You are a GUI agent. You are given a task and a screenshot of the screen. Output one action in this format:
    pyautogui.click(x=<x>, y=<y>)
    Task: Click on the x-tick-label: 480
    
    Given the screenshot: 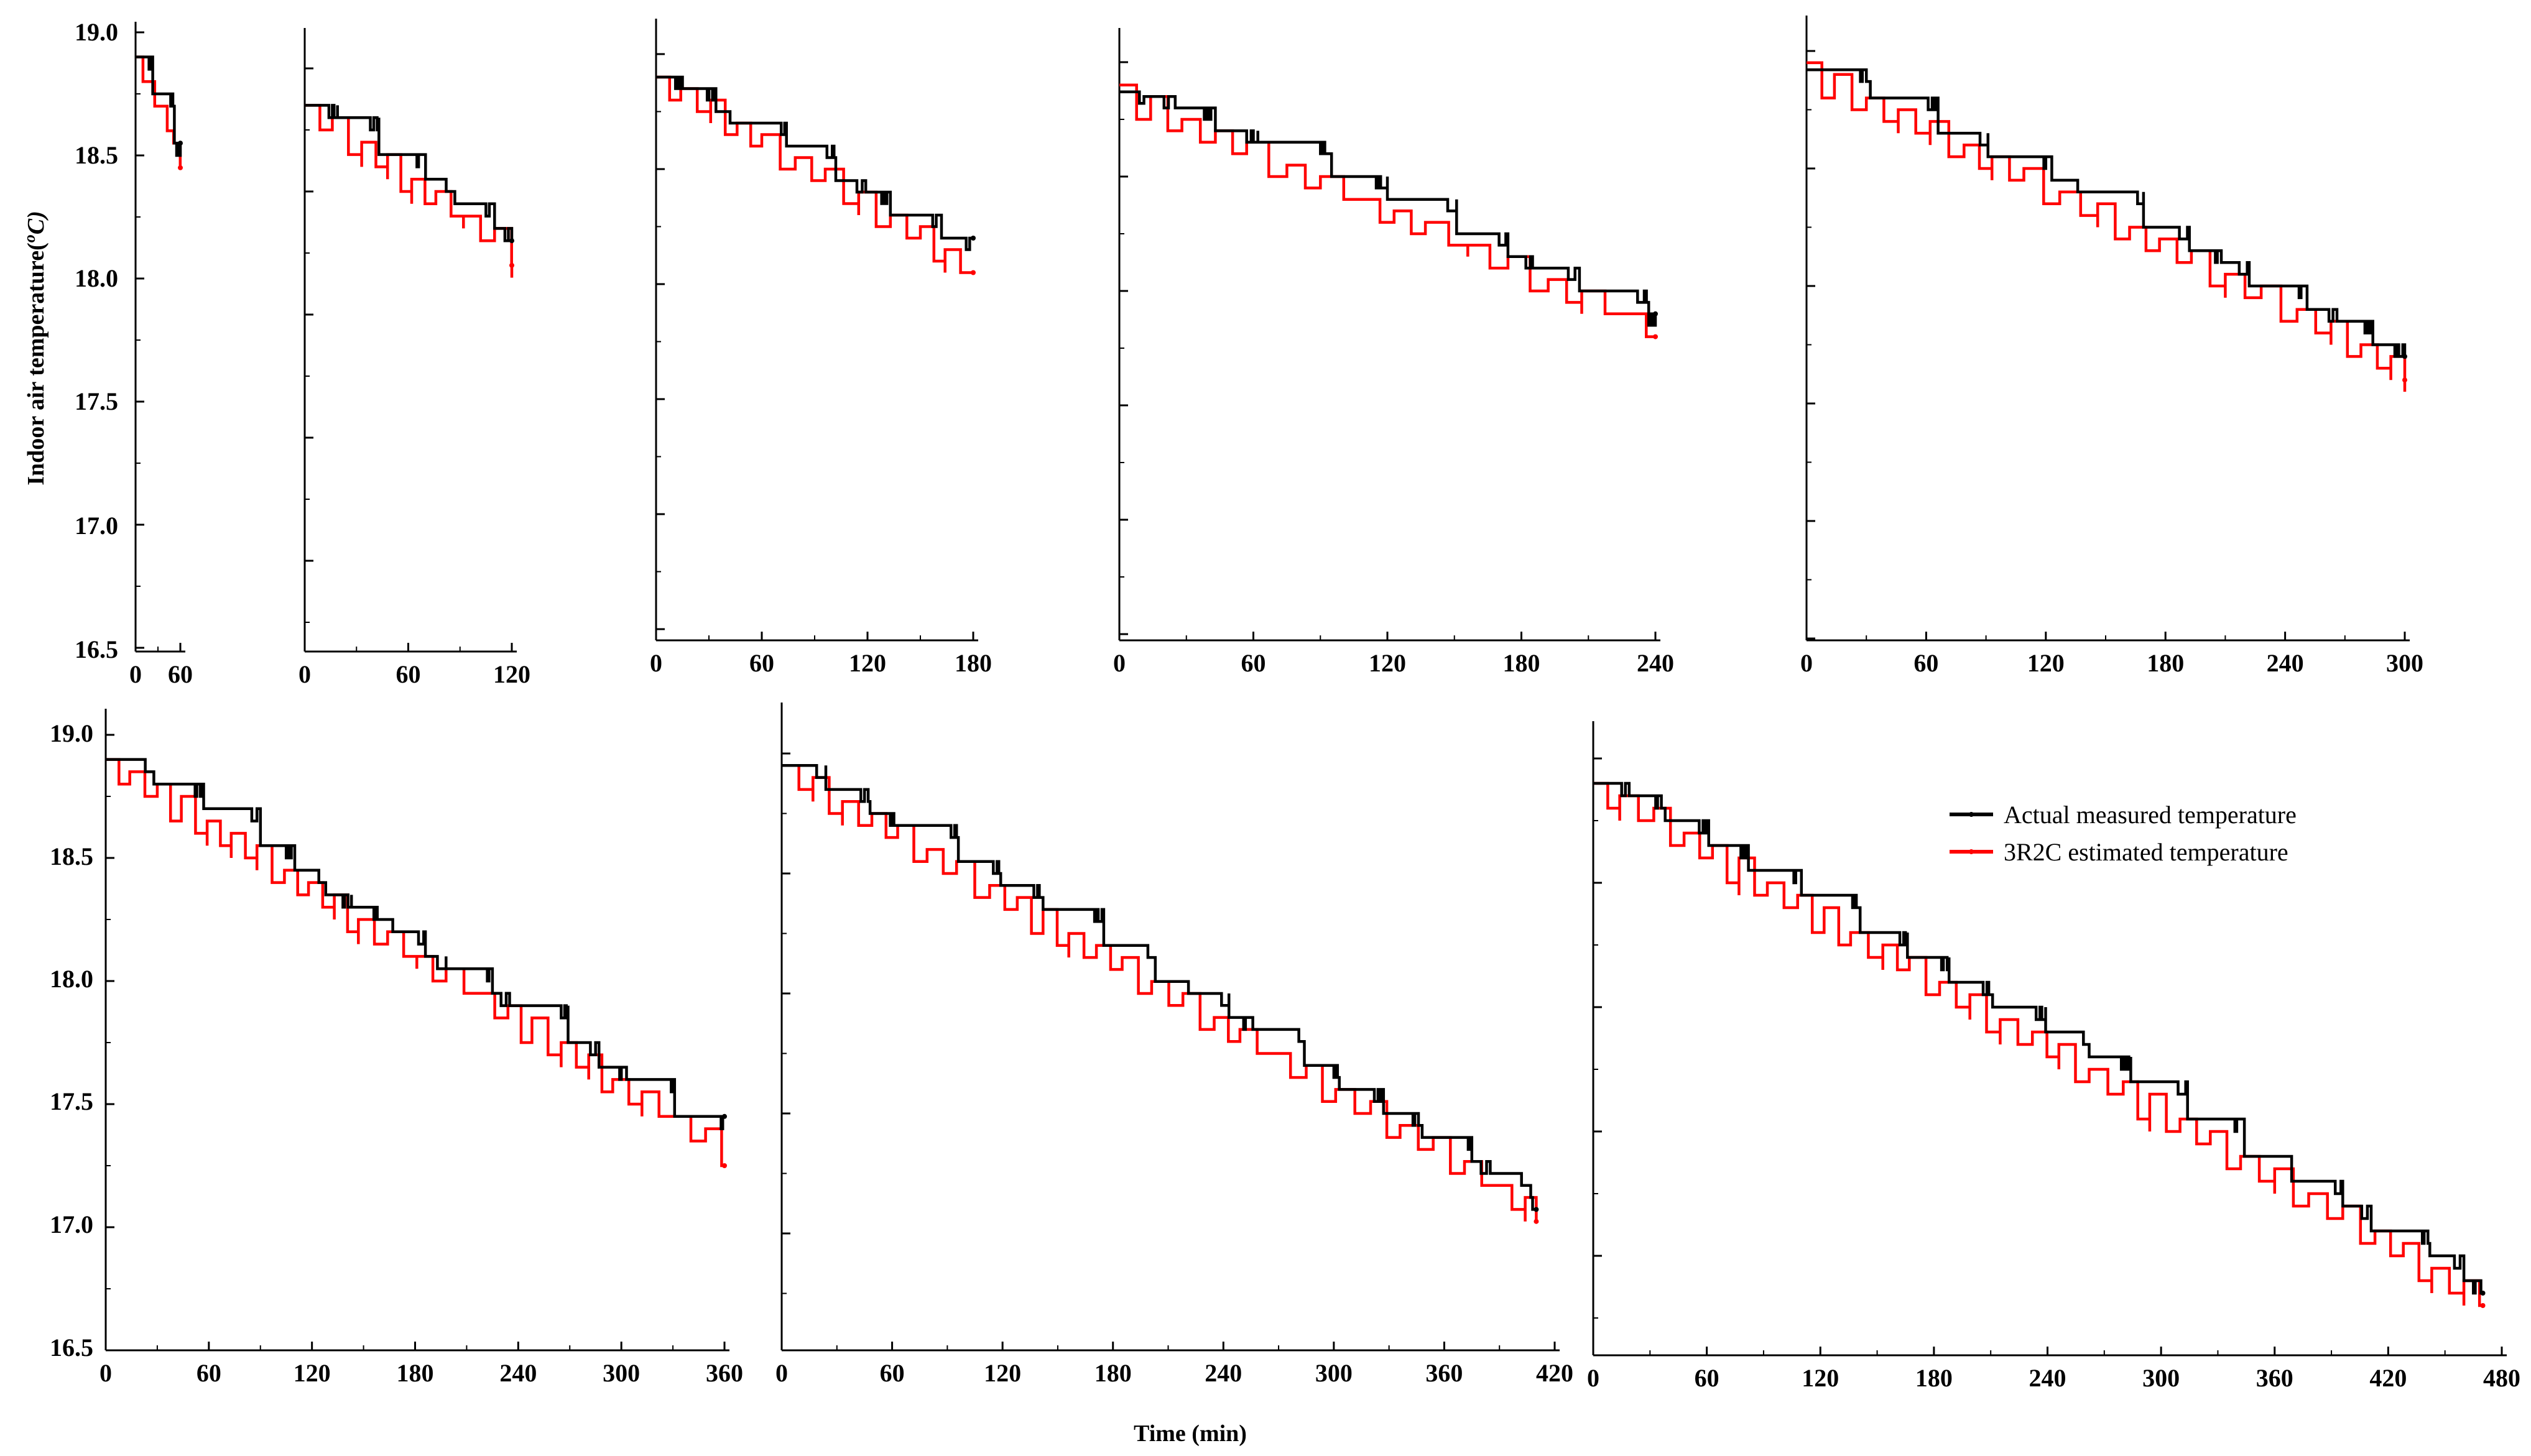 What is the action you would take?
    pyautogui.click(x=2501, y=1378)
    